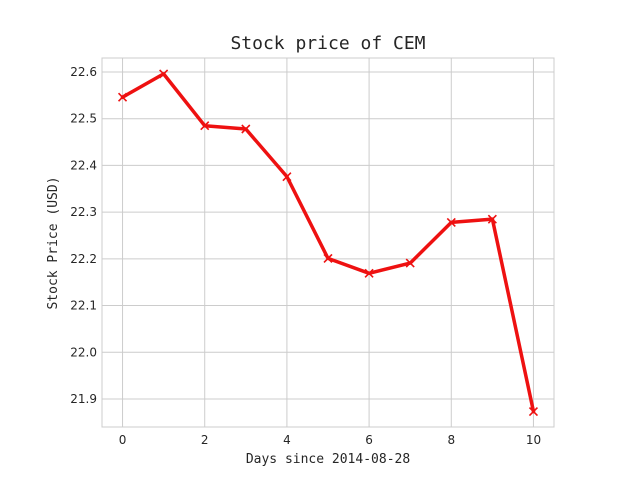 This screenshot has width=640, height=480. Describe the element at coordinates (83, 259) in the screenshot. I see `y-tick-label: 22.2` at that location.